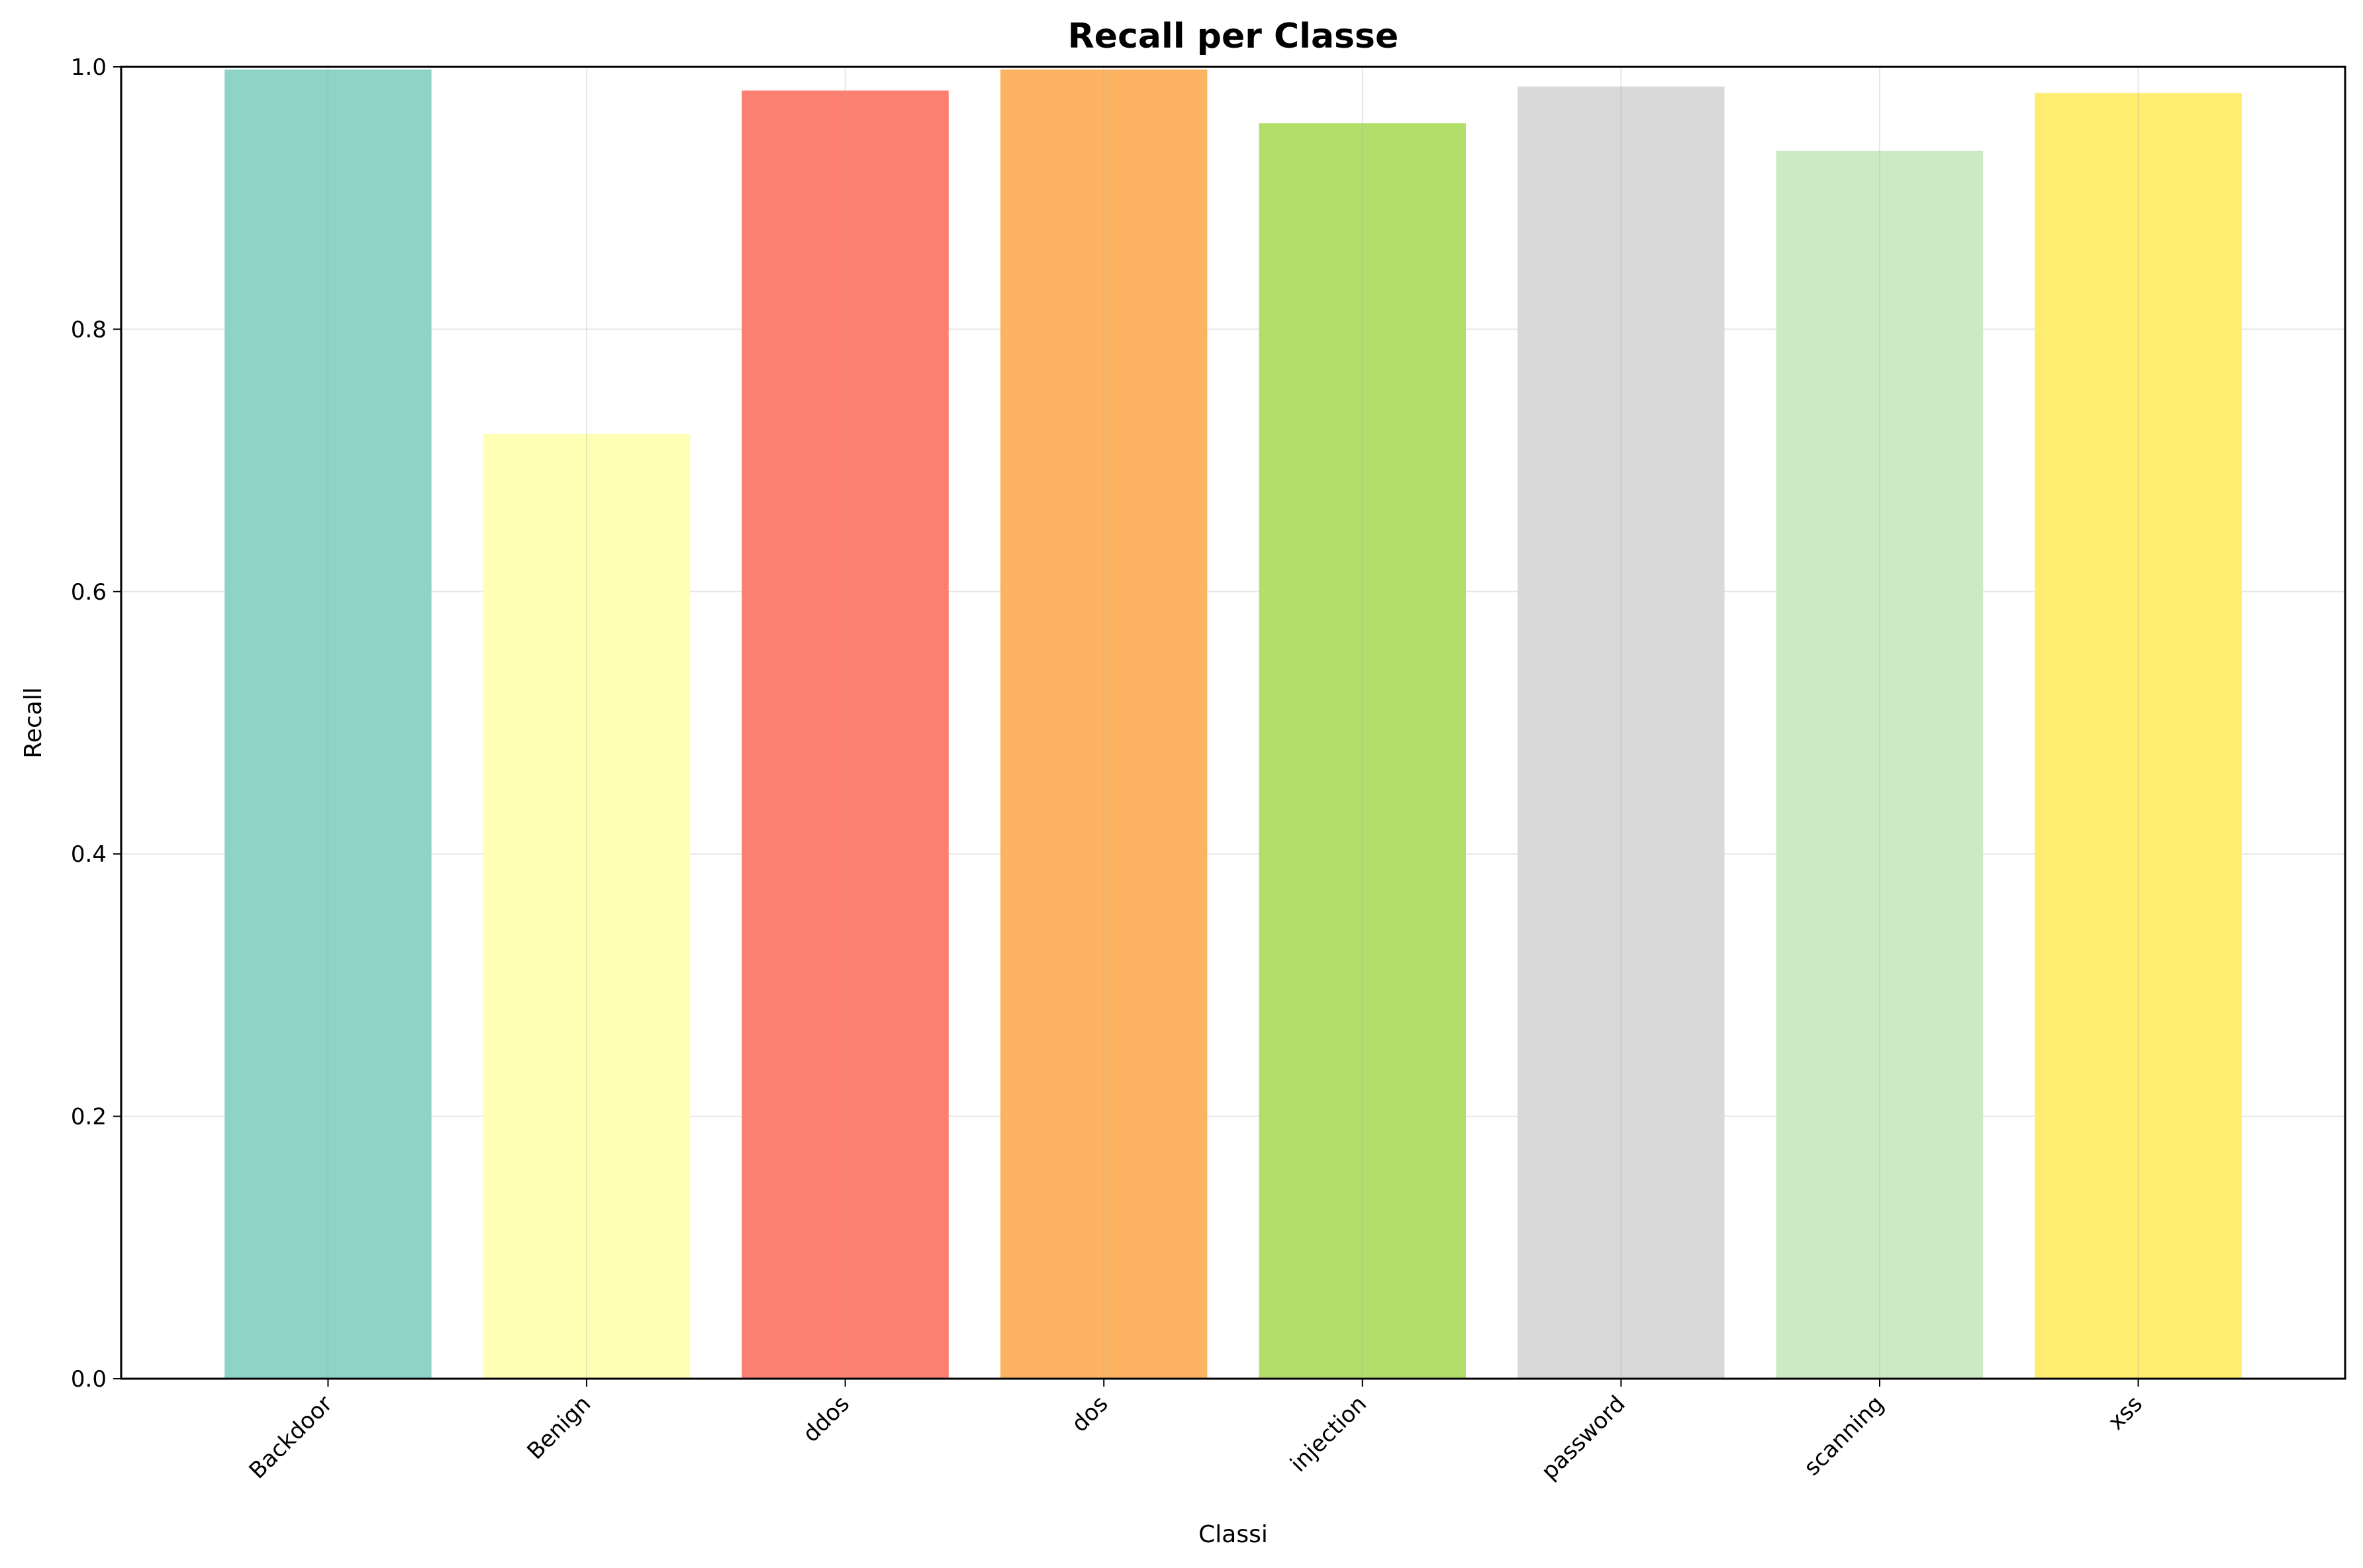 The width and height of the screenshot is (2363, 1568). What do you see at coordinates (1104, 724) in the screenshot?
I see `bar-dos` at bounding box center [1104, 724].